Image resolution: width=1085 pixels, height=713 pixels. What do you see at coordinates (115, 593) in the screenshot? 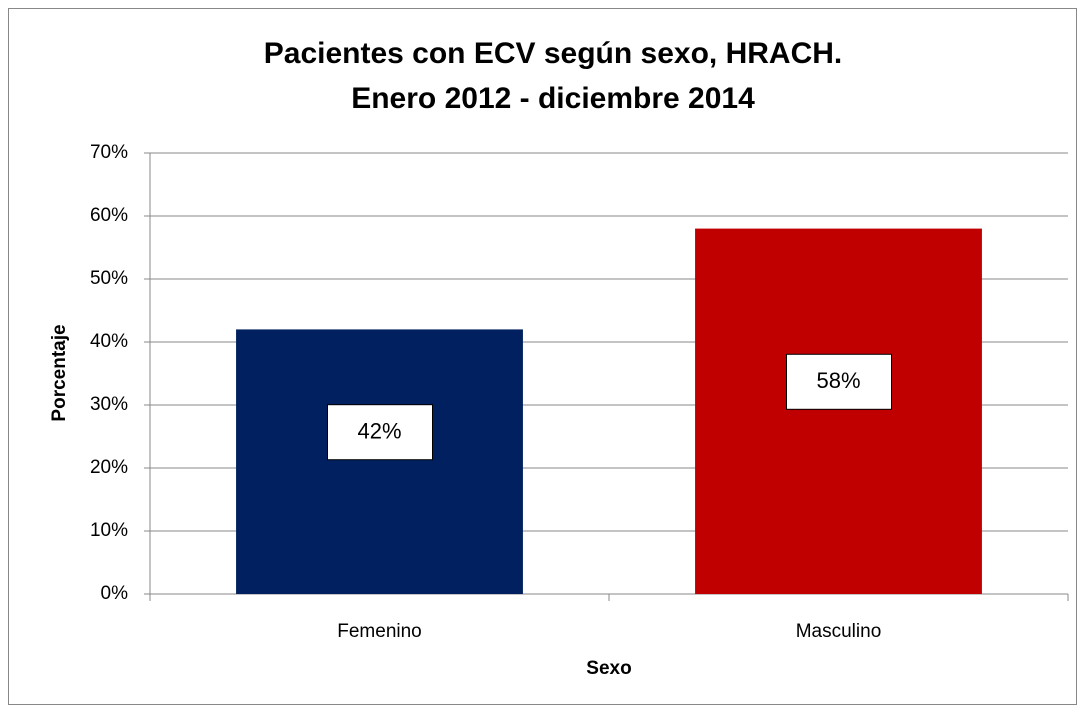
I see `y-tick-label: 0%` at bounding box center [115, 593].